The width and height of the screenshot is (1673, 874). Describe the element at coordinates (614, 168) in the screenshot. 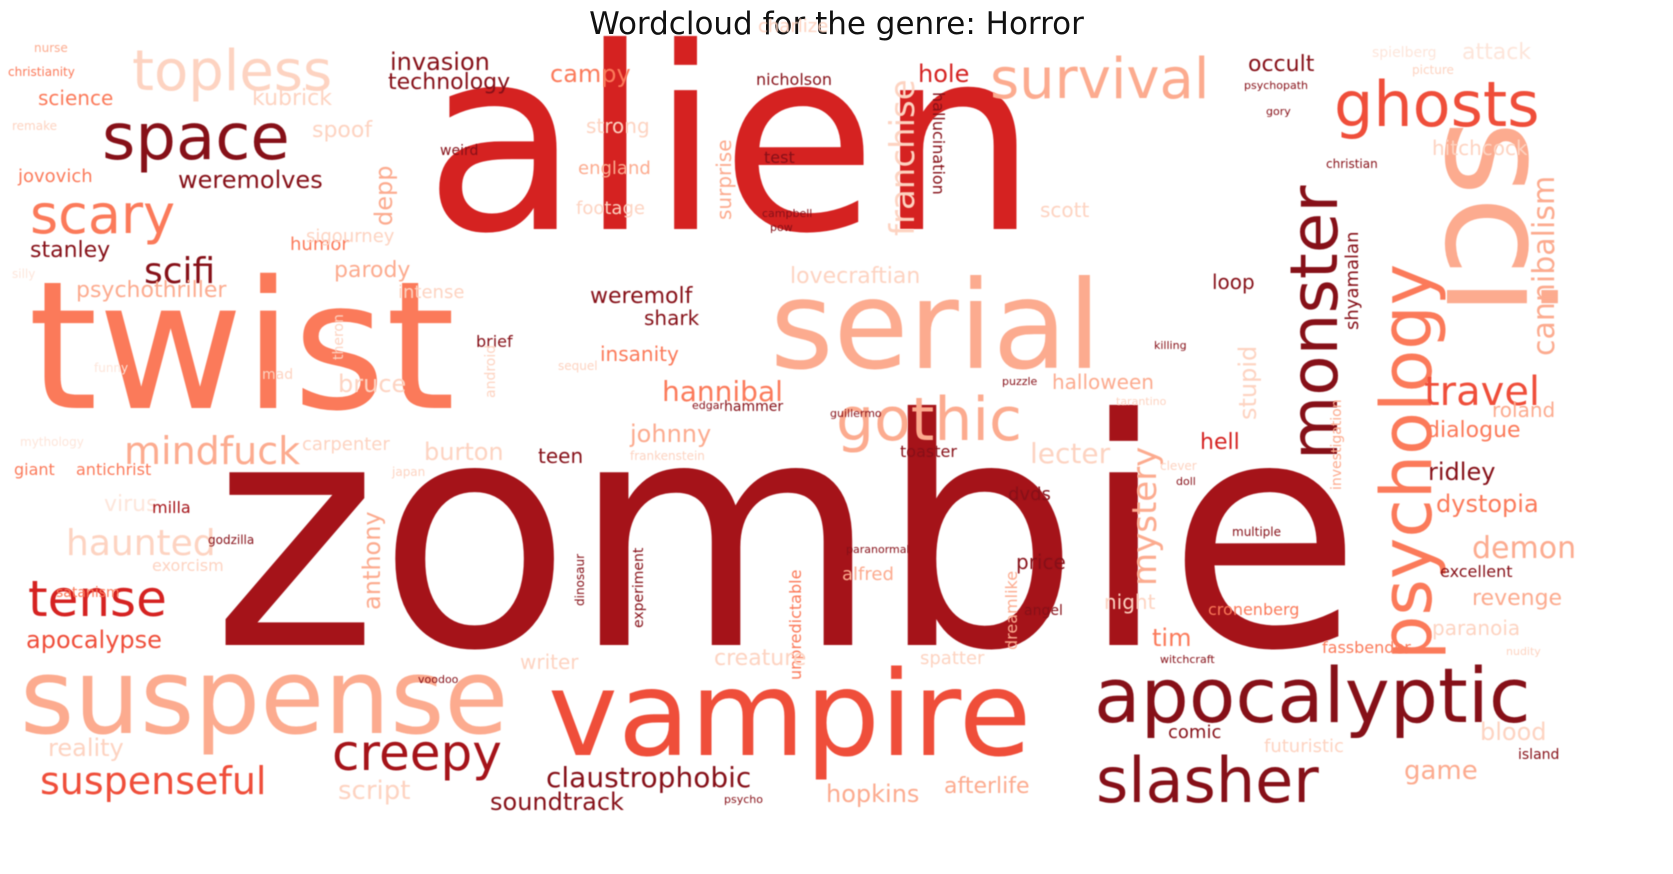

I see `word: england` at that location.